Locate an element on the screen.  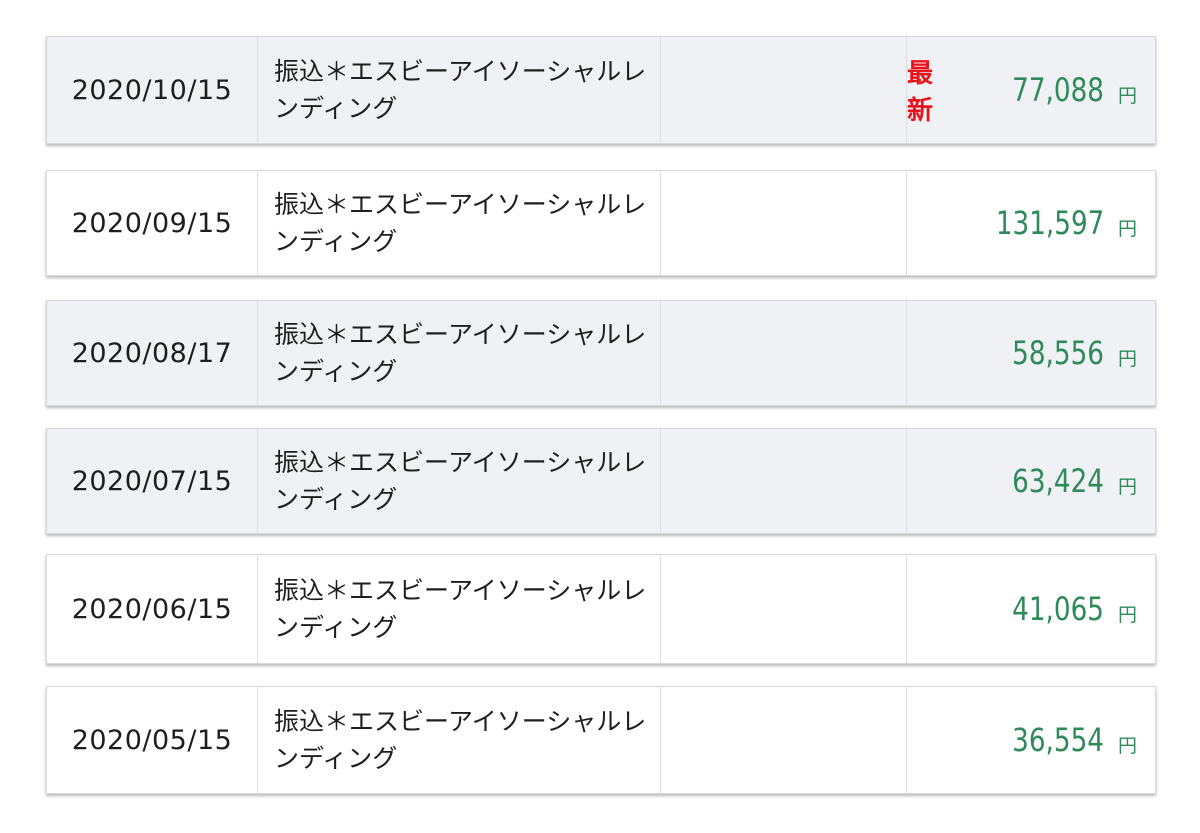
transaction-row: 2020/05/15 振込＊エスビーアイソーシャルレンディング 36,554 円 is located at coordinates (601, 740).